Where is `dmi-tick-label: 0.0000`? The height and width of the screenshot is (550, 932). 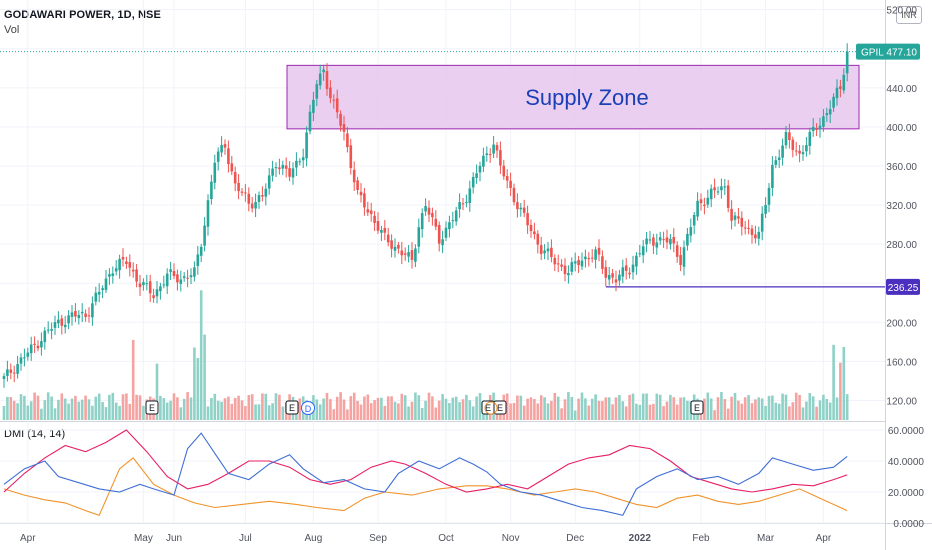
dmi-tick-label: 0.0000 is located at coordinates (908, 524).